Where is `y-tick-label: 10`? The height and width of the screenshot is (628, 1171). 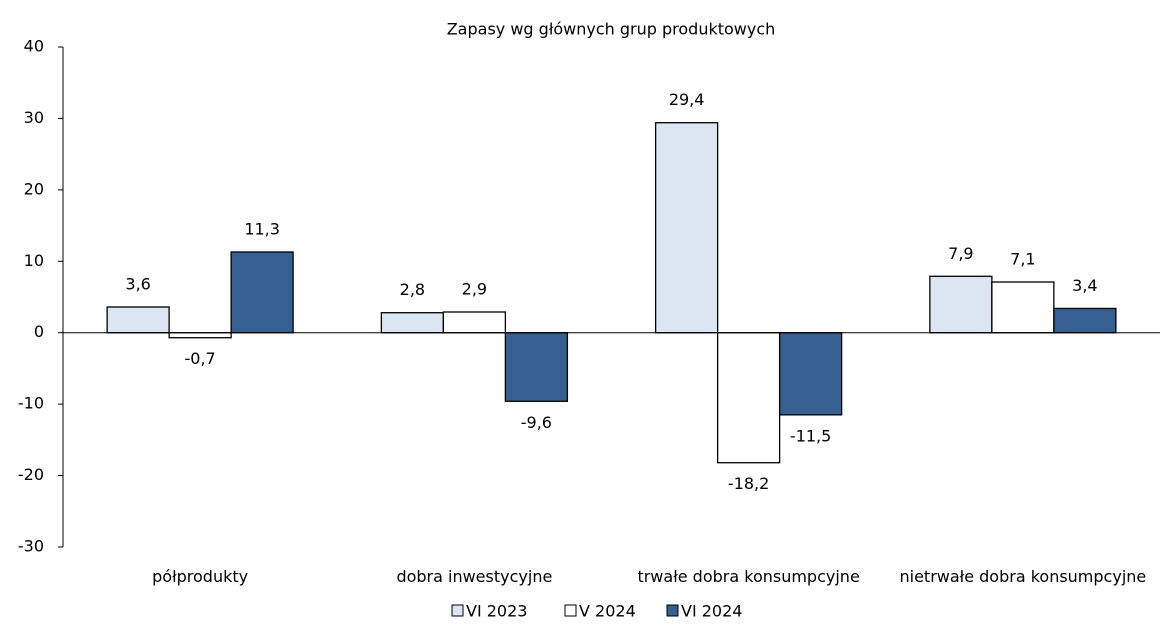 y-tick-label: 10 is located at coordinates (34, 260).